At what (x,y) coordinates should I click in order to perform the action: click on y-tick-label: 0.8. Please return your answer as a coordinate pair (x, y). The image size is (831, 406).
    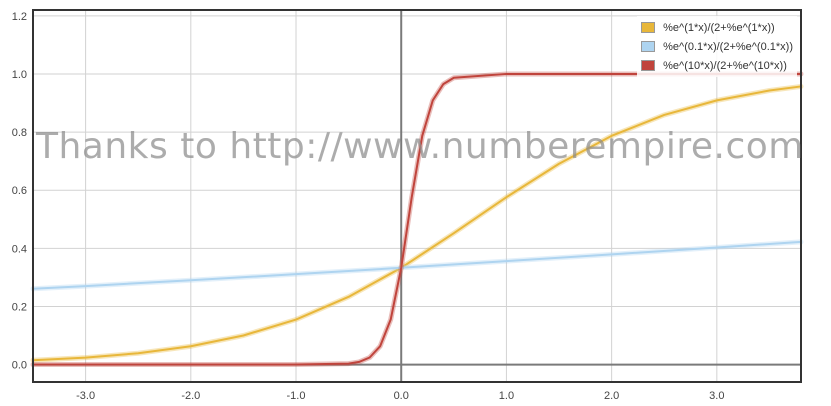
    Looking at the image, I should click on (19, 133).